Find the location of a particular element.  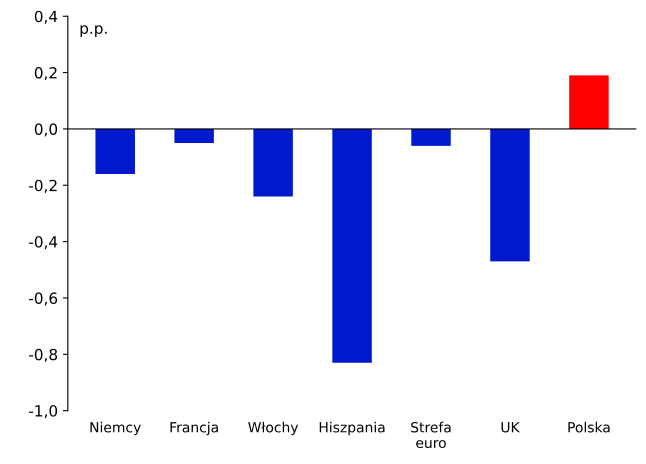

y-tick-label: 0,4 is located at coordinates (46, 17).